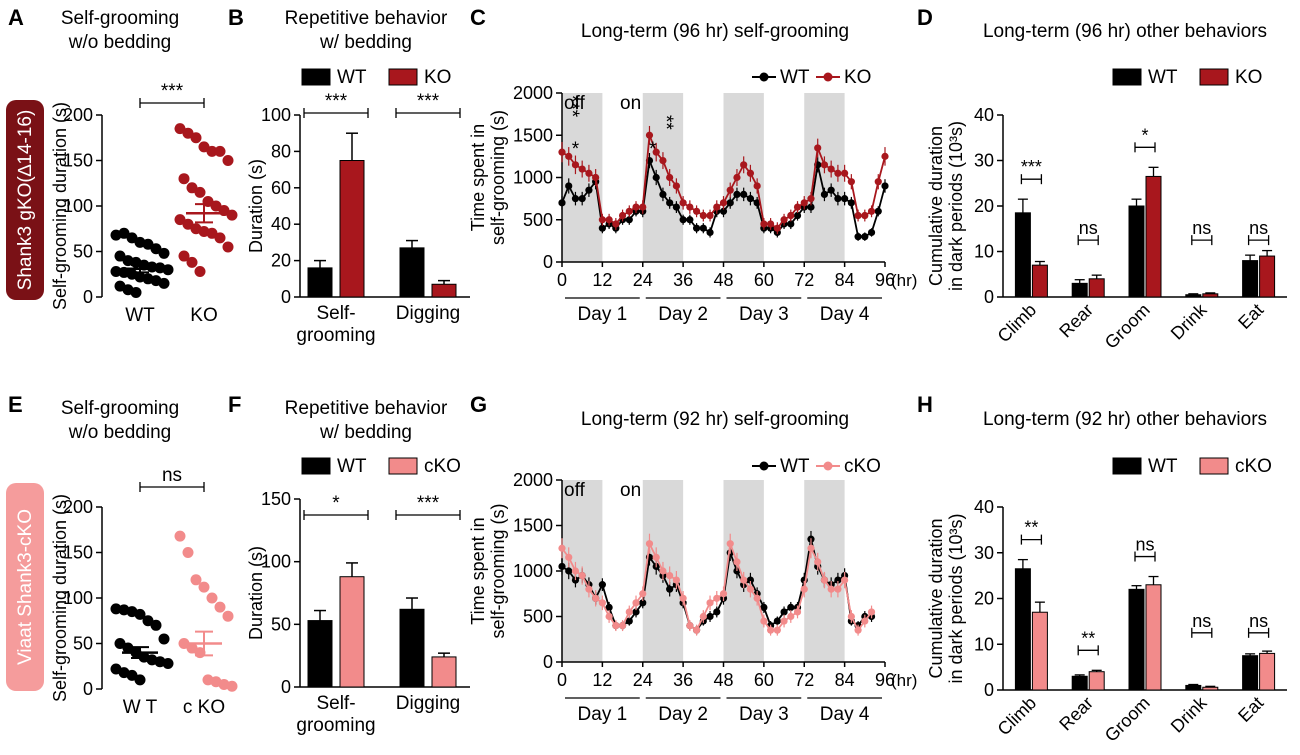 This screenshot has width=1300, height=755. I want to click on panel-b-y-tick-label-2: 40, so click(281, 224).